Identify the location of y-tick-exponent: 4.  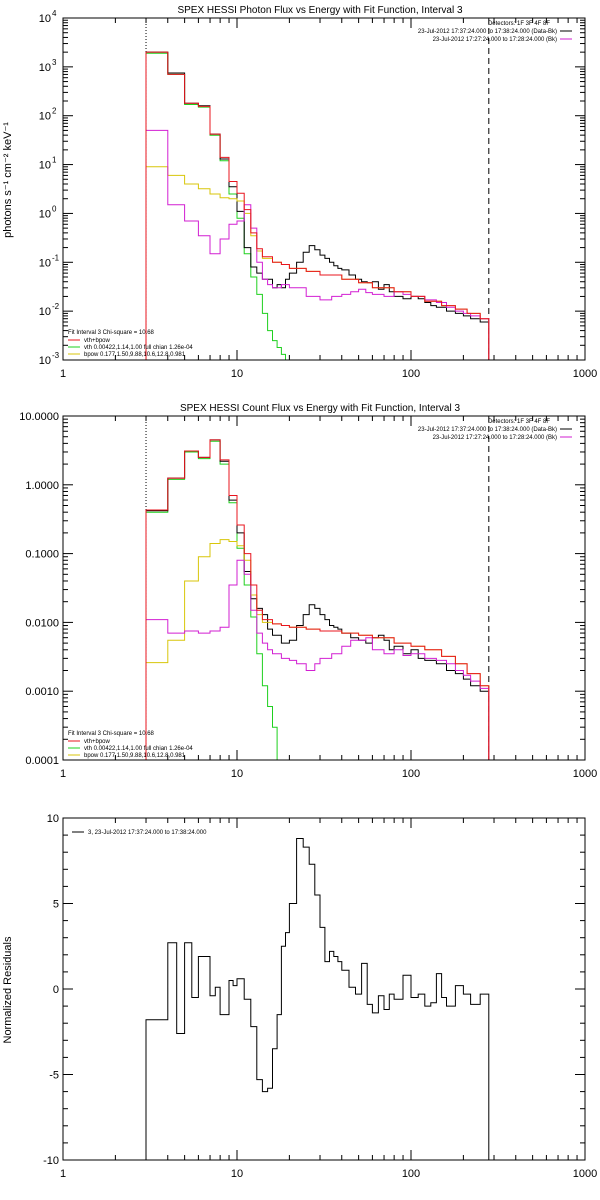
(54, 13).